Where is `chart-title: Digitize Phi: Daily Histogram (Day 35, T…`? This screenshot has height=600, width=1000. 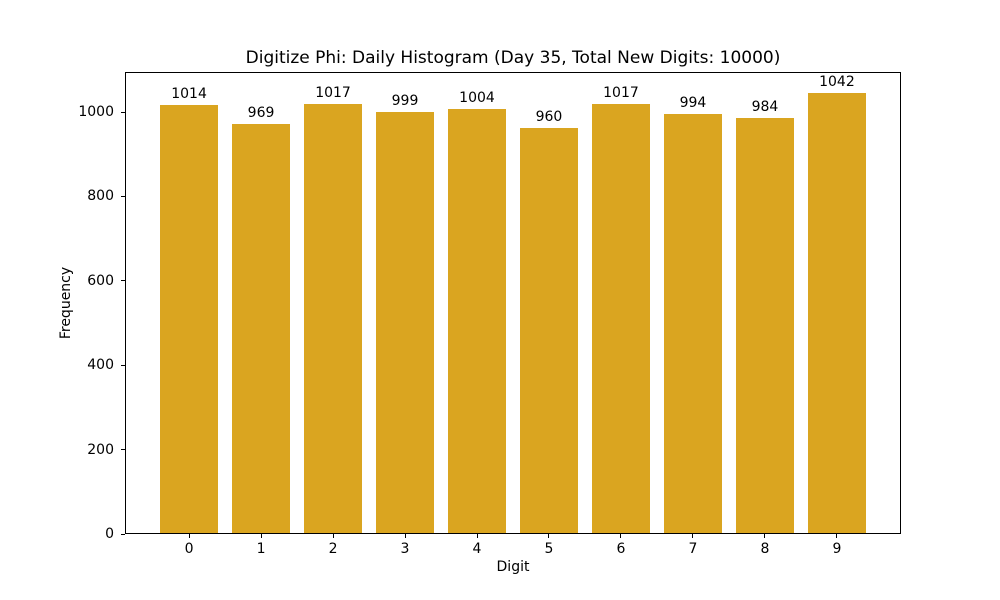 chart-title: Digitize Phi: Daily Histogram (Day 35, T… is located at coordinates (513, 58).